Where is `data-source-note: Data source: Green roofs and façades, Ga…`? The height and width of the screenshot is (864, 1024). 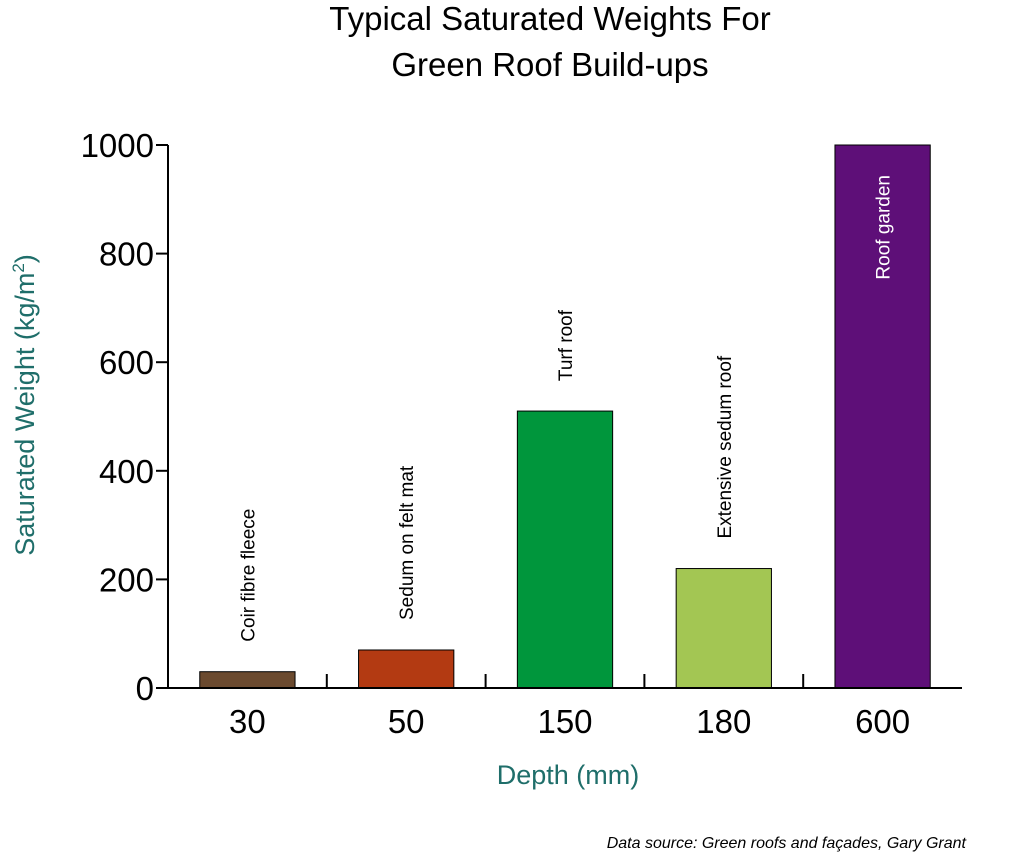
data-source-note: Data source: Green roofs and façades, Ga… is located at coordinates (787, 843).